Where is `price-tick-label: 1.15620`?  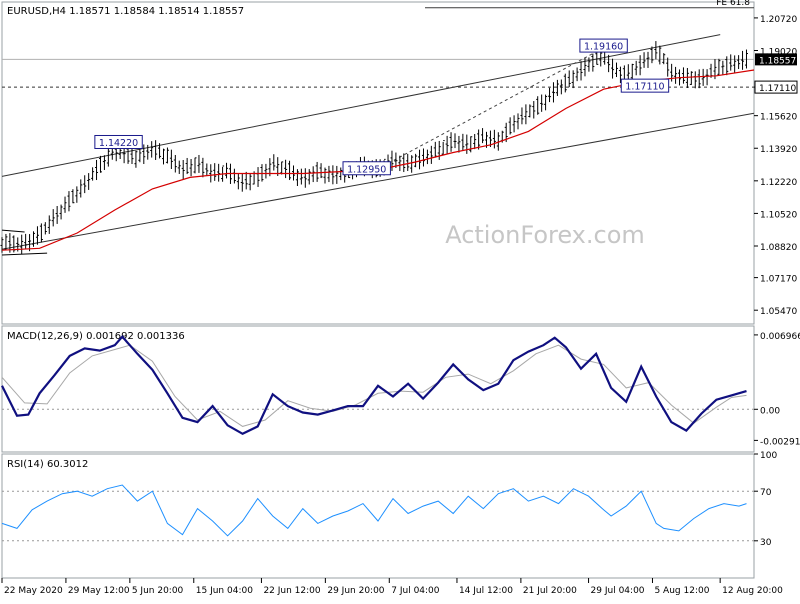 price-tick-label: 1.15620 is located at coordinates (778, 118).